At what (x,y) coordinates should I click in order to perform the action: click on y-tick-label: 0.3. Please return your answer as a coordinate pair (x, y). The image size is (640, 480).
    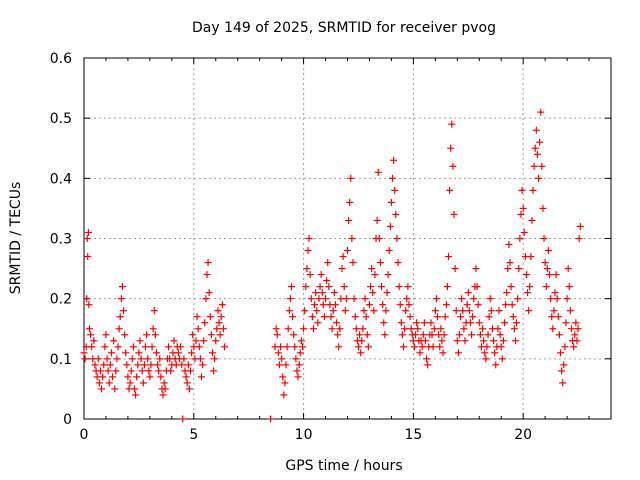
    Looking at the image, I should click on (61, 240).